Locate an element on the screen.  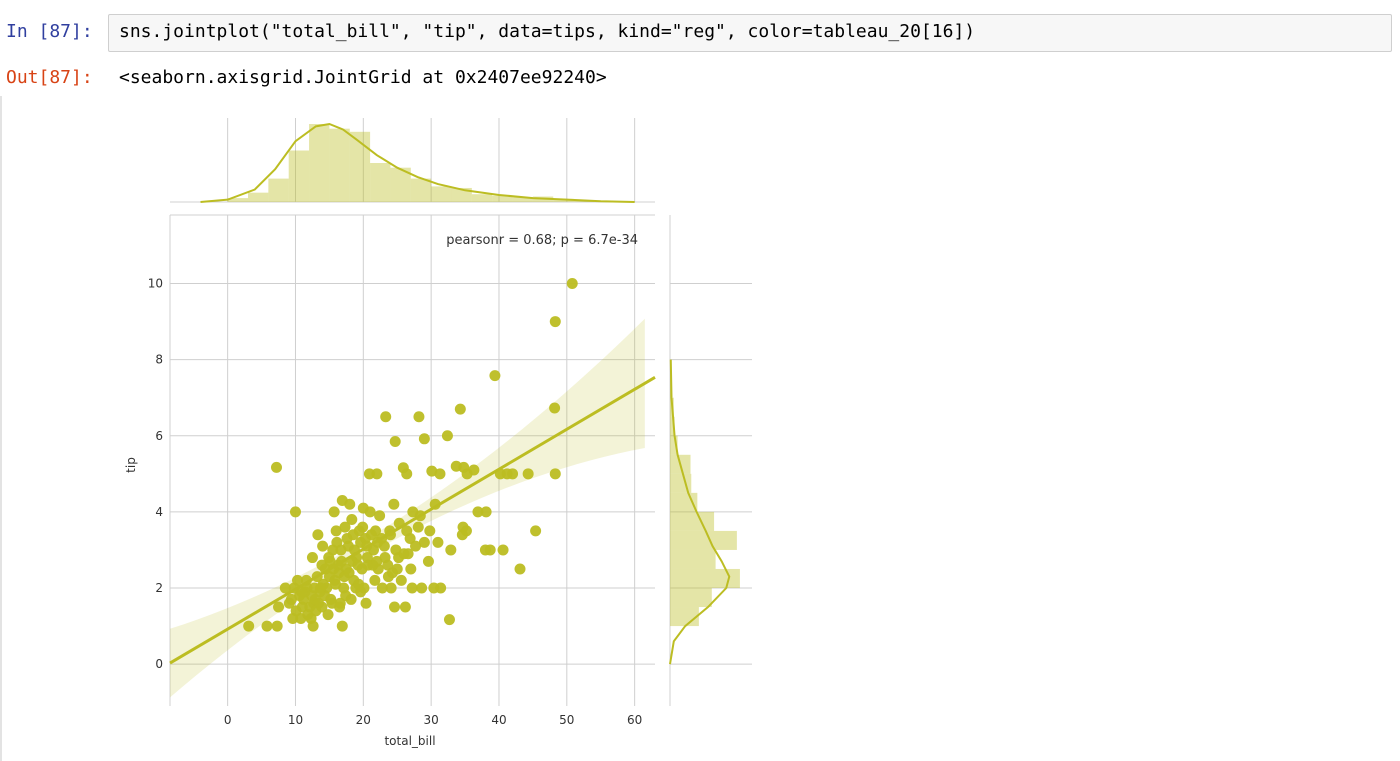
x-tick-label: 0 is located at coordinates (228, 720).